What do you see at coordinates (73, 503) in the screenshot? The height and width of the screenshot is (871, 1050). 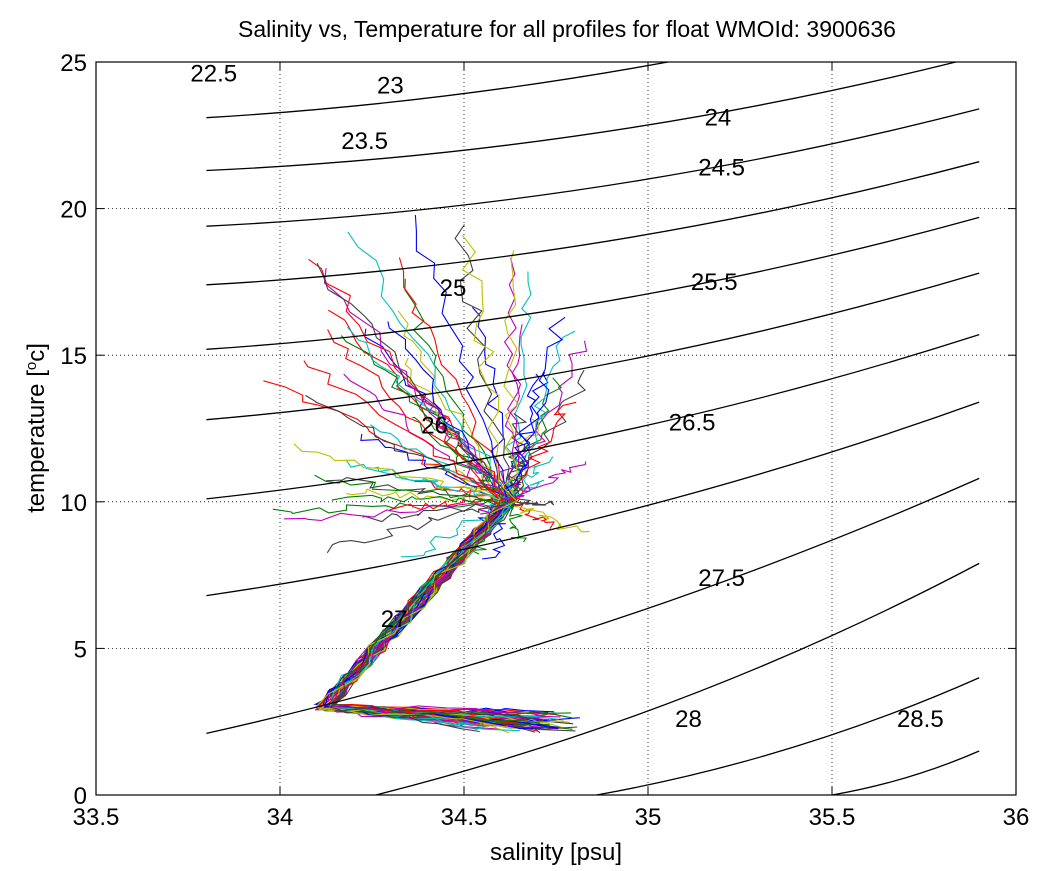 I see `y-tick-label: 10` at bounding box center [73, 503].